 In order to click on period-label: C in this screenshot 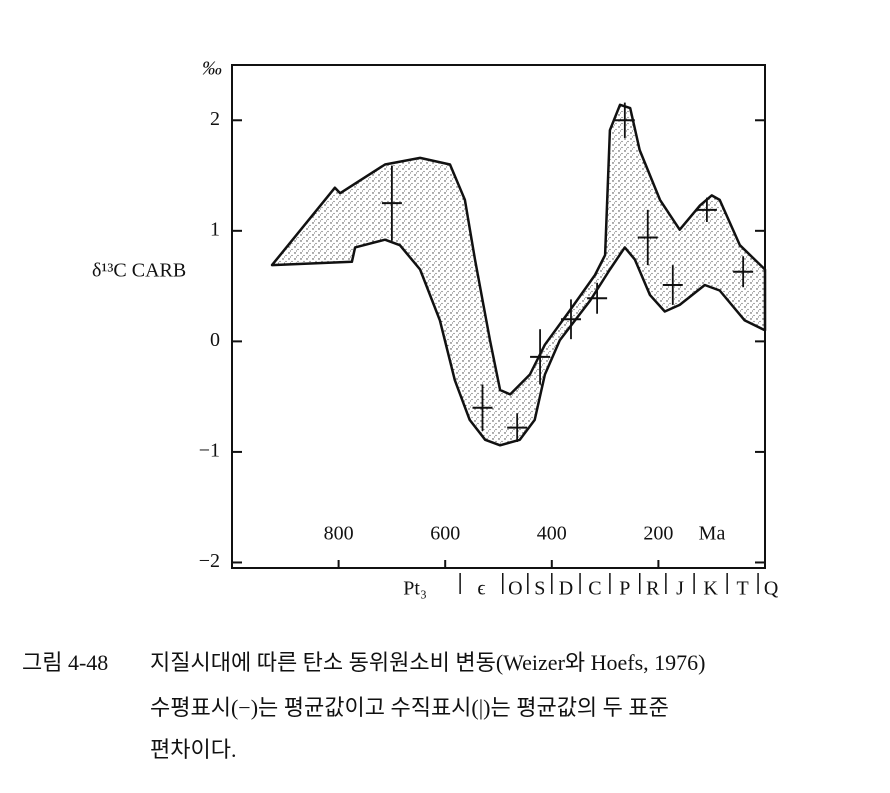, I will do `click(594, 589)`.